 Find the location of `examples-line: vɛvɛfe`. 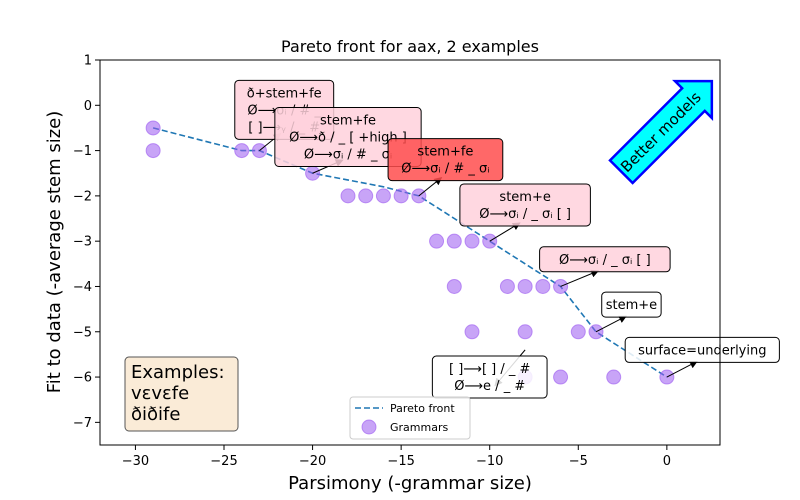

examples-line: vɛvɛfe is located at coordinates (160, 393).